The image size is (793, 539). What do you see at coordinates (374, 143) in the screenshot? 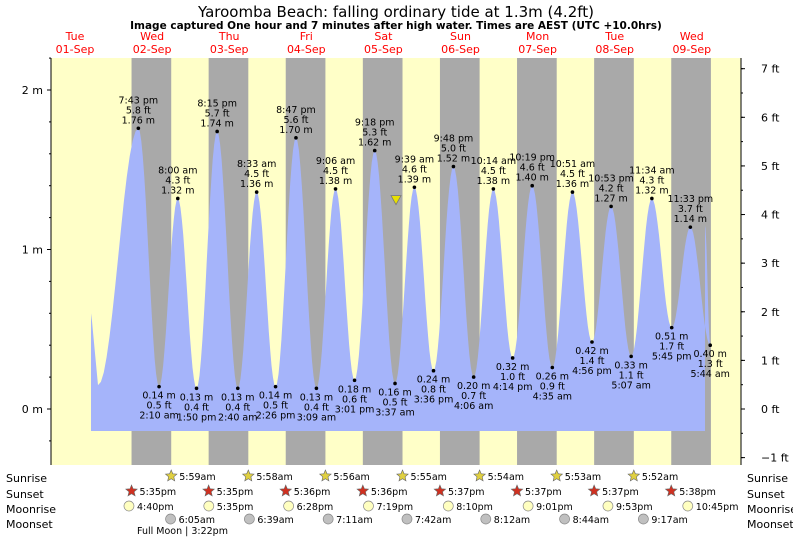
I see `high-tide-m: 1.62 m` at bounding box center [374, 143].